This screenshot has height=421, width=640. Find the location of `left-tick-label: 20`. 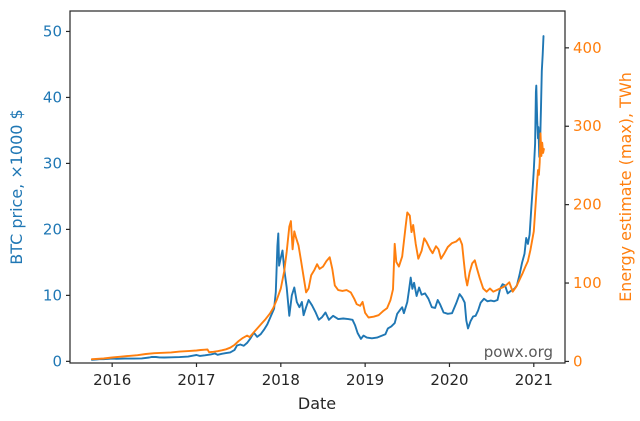

left-tick-label: 20 is located at coordinates (52, 229).